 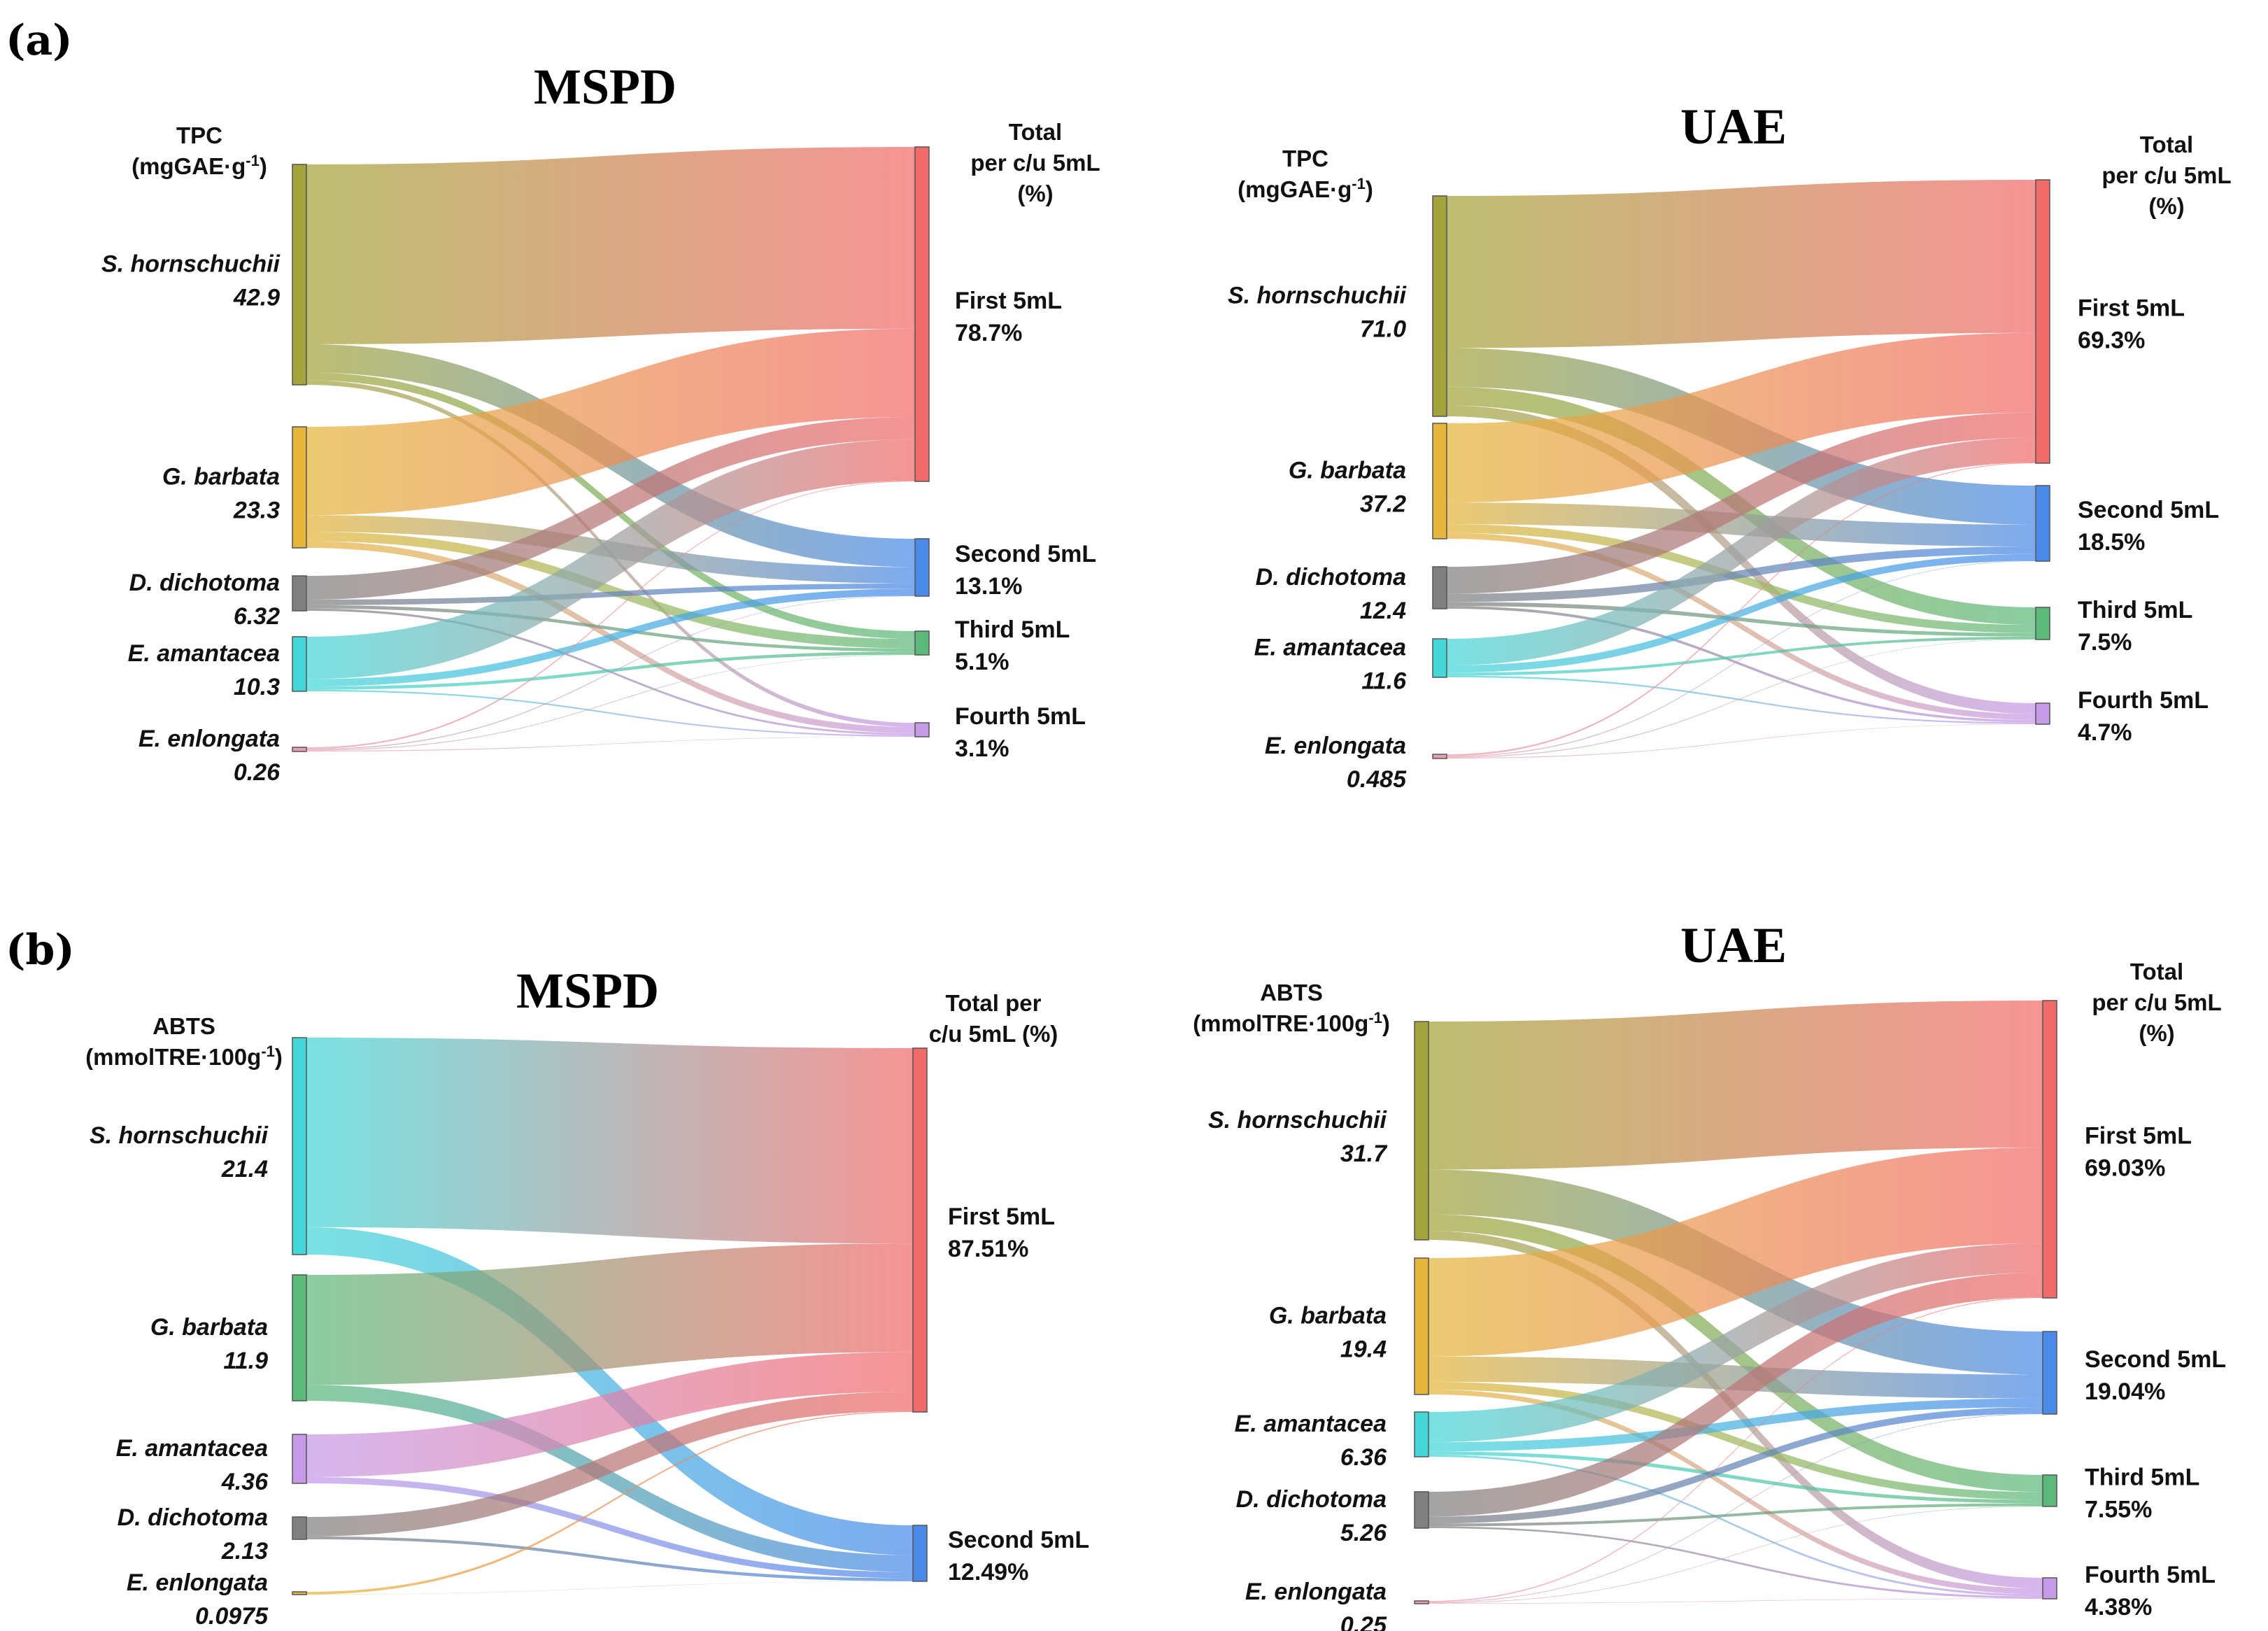 I want to click on source-value-e-enlongata: 0.25, so click(x=1363, y=1622).